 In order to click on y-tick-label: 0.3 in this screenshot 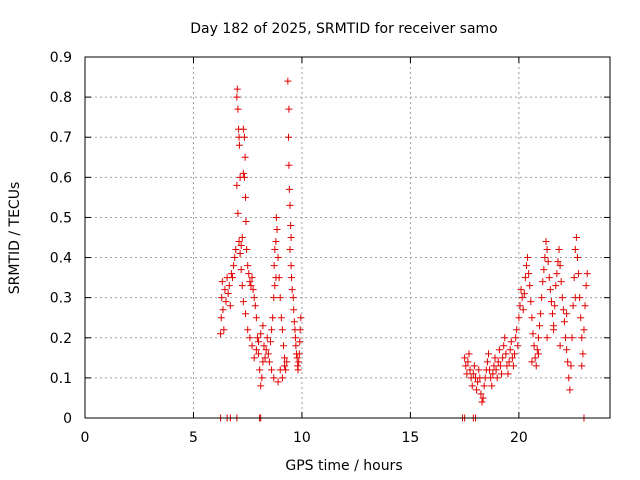, I will do `click(61, 299)`.